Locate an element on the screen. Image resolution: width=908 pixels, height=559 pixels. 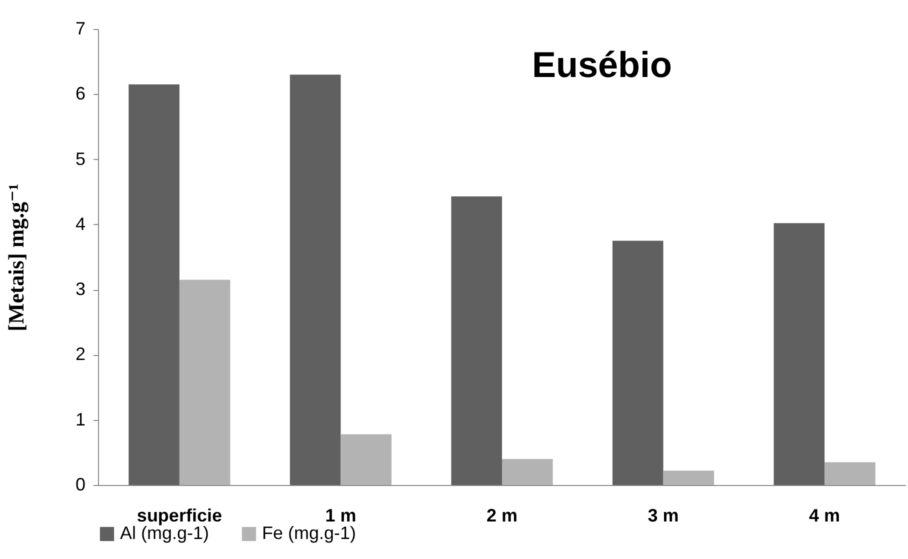
x-tick-label: 1 m is located at coordinates (340, 516).